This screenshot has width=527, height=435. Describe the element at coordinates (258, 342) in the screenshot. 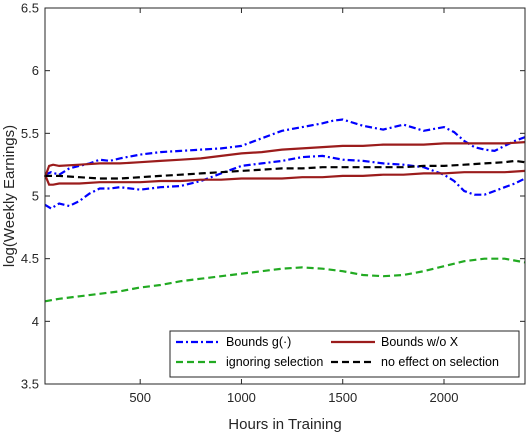

I see `legend-label-bounds-g: Bounds g(·)` at that location.